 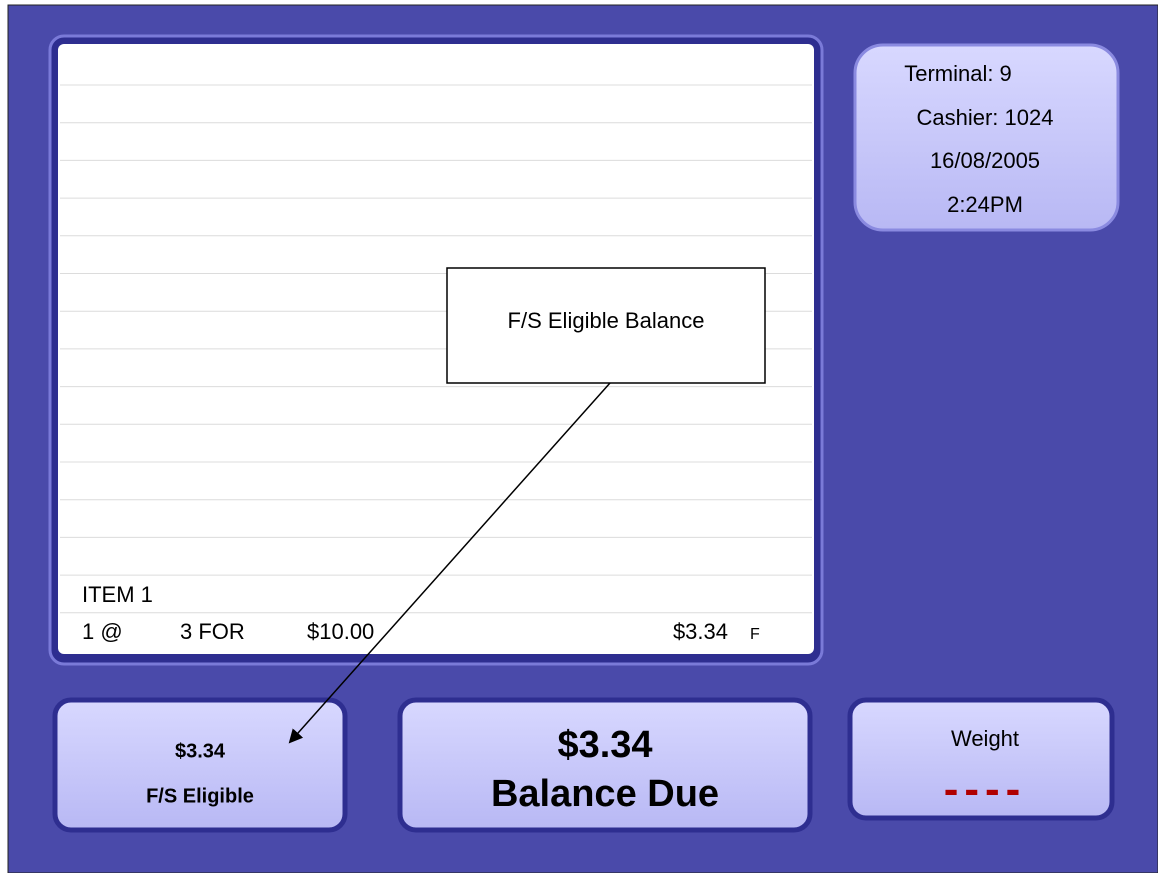 I want to click on fs-eligible-button, so click(x=200, y=765).